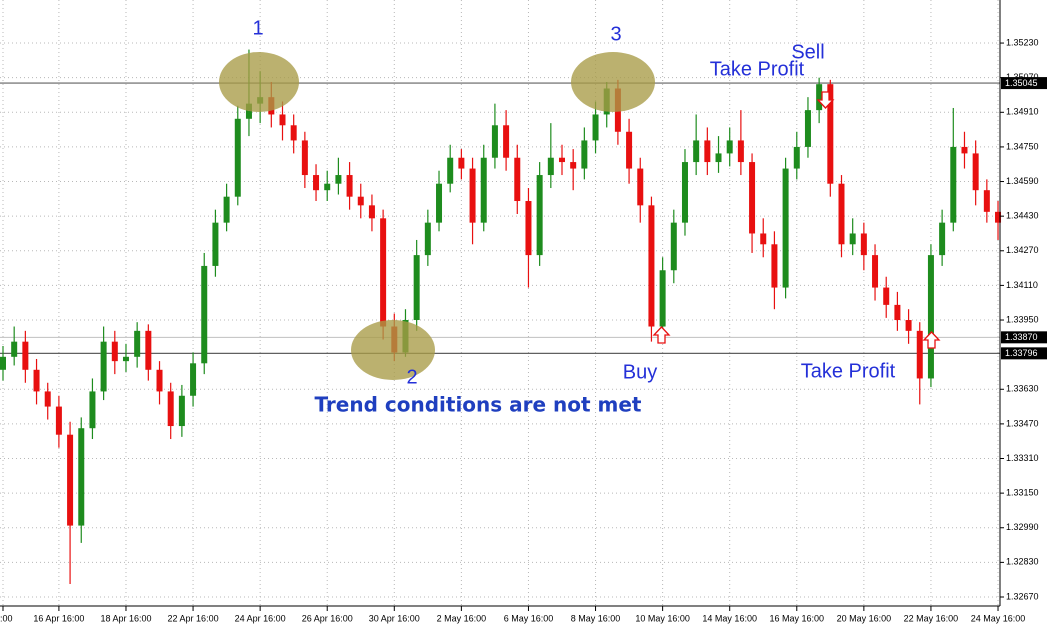  I want to click on x-tick-label: 6 May 16:00, so click(529, 618).